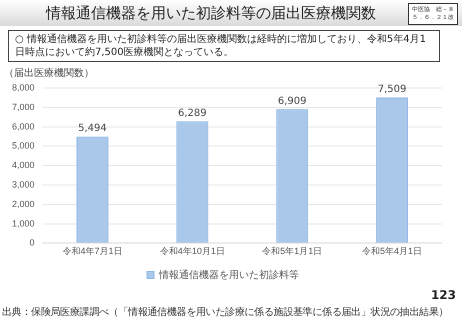 The height and width of the screenshot is (320, 462). What do you see at coordinates (23, 107) in the screenshot?
I see `y-tick-label: 7,000` at bounding box center [23, 107].